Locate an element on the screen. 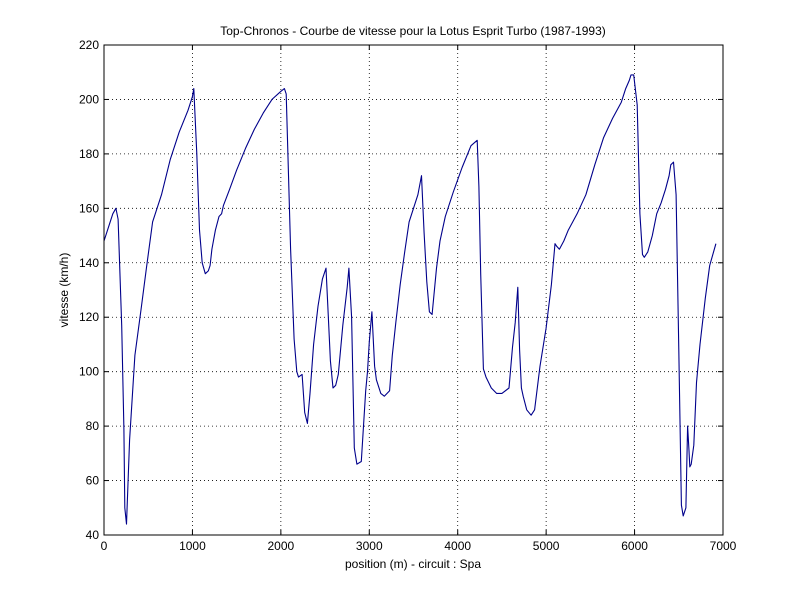  y-tick-label: 80 is located at coordinates (93, 426).